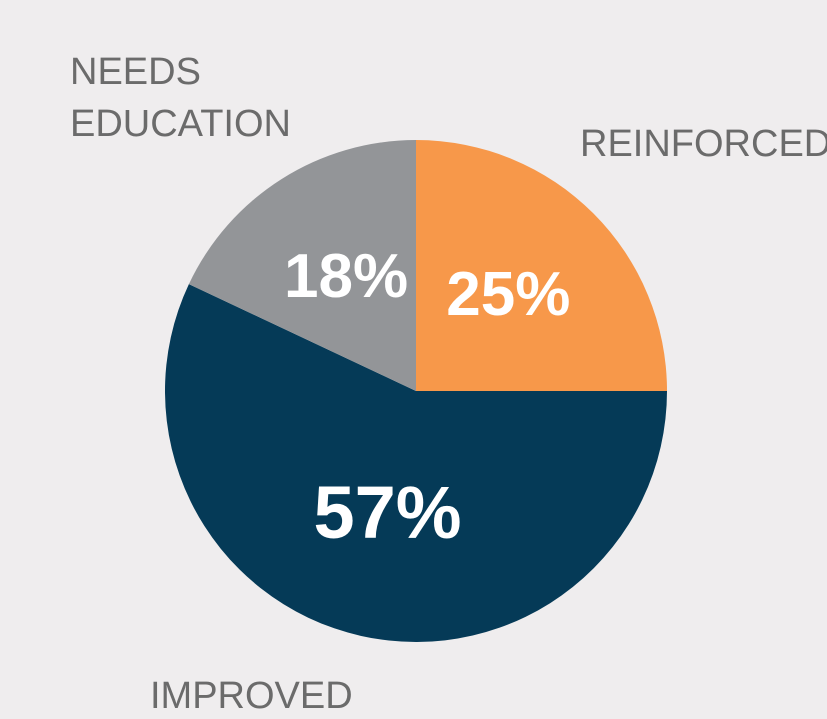  What do you see at coordinates (703, 144) in the screenshot?
I see `category-label: REINFORCED` at bounding box center [703, 144].